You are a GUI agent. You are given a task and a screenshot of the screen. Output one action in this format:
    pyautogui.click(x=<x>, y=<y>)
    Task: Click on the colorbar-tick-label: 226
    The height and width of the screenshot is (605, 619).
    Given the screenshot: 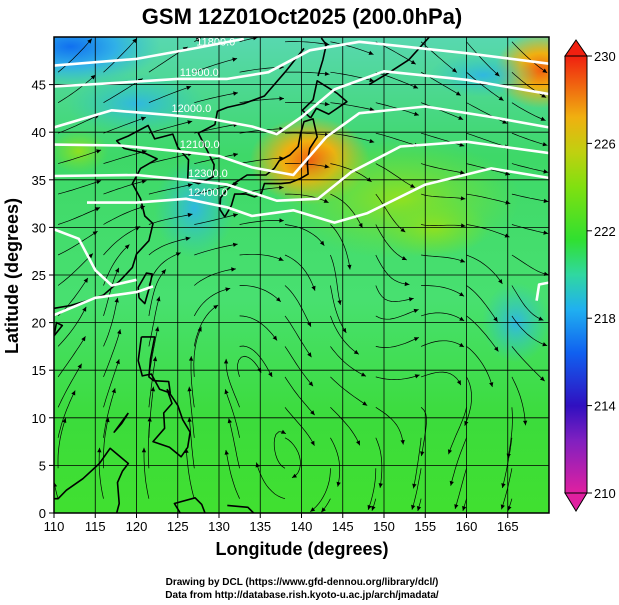 What is the action you would take?
    pyautogui.click(x=605, y=143)
    